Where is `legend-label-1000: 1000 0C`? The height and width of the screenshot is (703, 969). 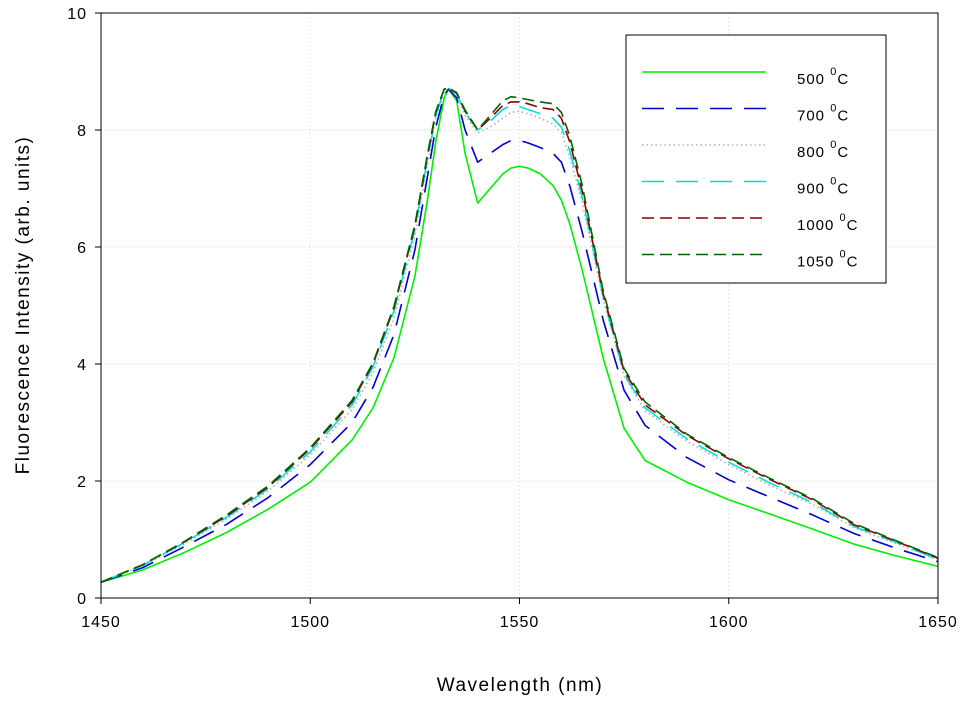 legend-label-1000: 1000 0C is located at coordinates (828, 223).